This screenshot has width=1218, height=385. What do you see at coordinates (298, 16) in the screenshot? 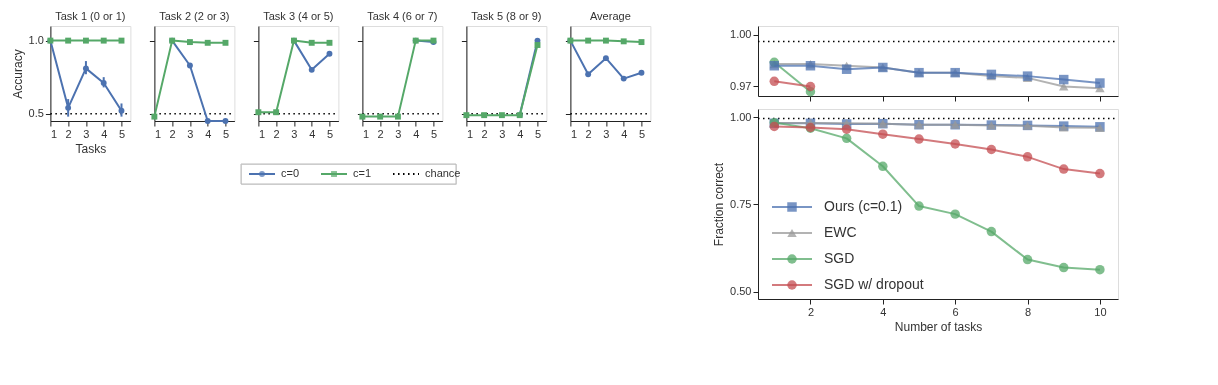
I see `chart-title: Task 3 (4 or 5)` at bounding box center [298, 16].